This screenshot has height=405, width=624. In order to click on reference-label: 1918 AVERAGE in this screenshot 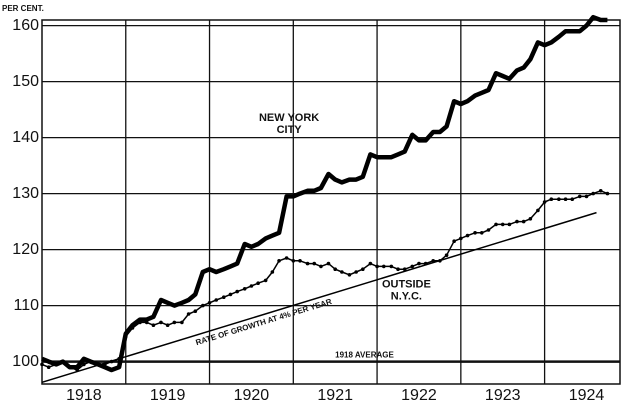, I will do `click(364, 355)`.